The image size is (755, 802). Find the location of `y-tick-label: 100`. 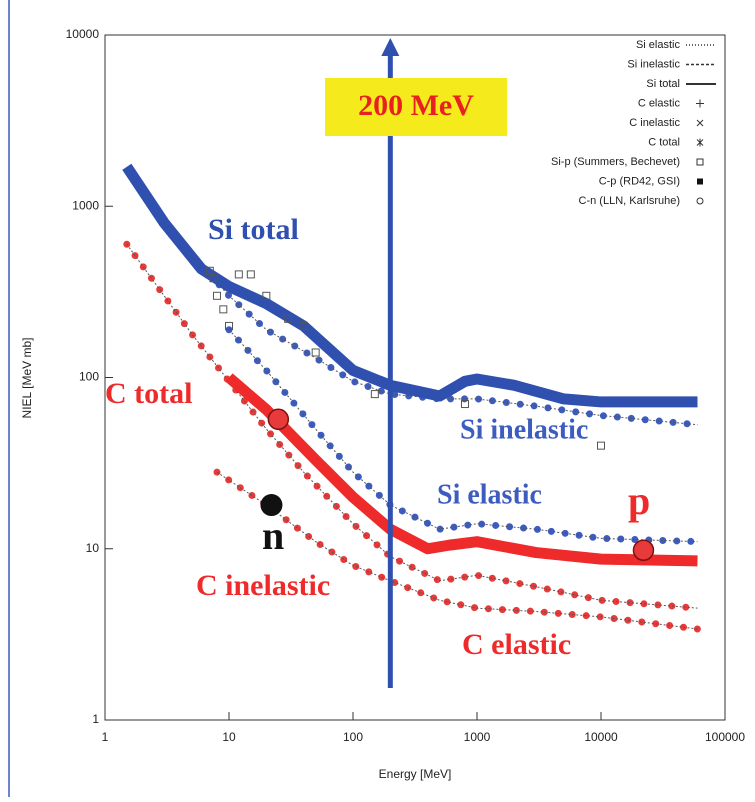

y-tick-label: 100 is located at coordinates (89, 377).